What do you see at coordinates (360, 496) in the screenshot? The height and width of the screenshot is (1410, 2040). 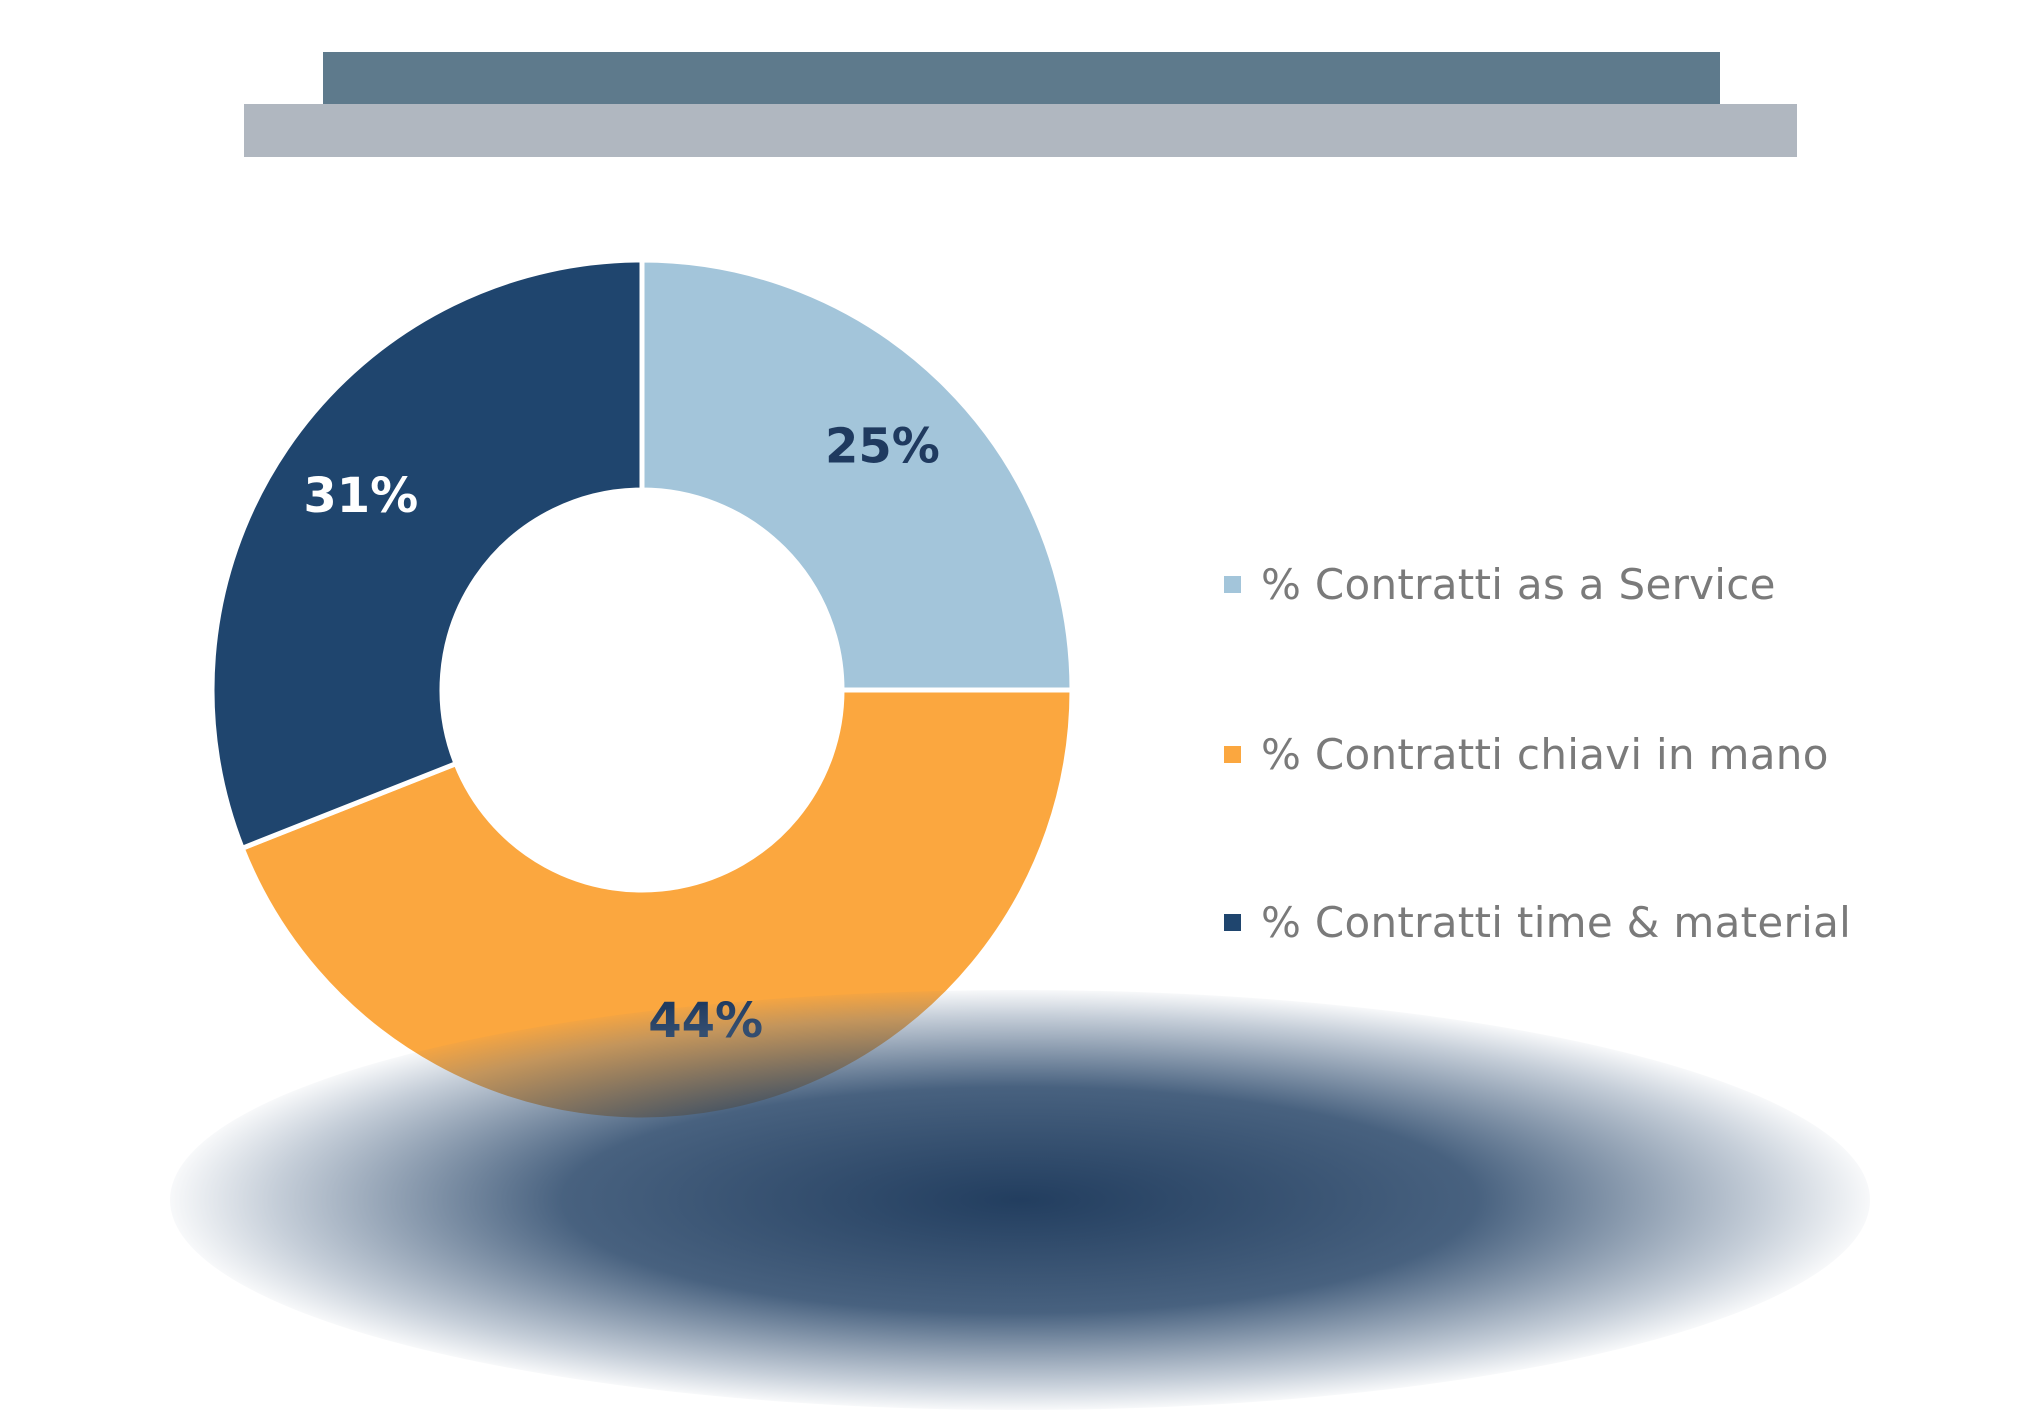 I see `data-label-time-and-material: 31%` at bounding box center [360, 496].